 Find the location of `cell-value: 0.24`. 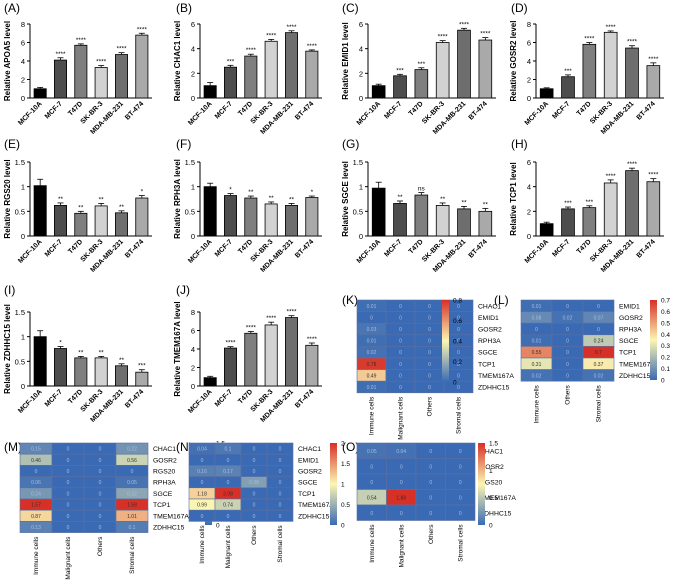

cell-value: 0.24 is located at coordinates (36, 494).